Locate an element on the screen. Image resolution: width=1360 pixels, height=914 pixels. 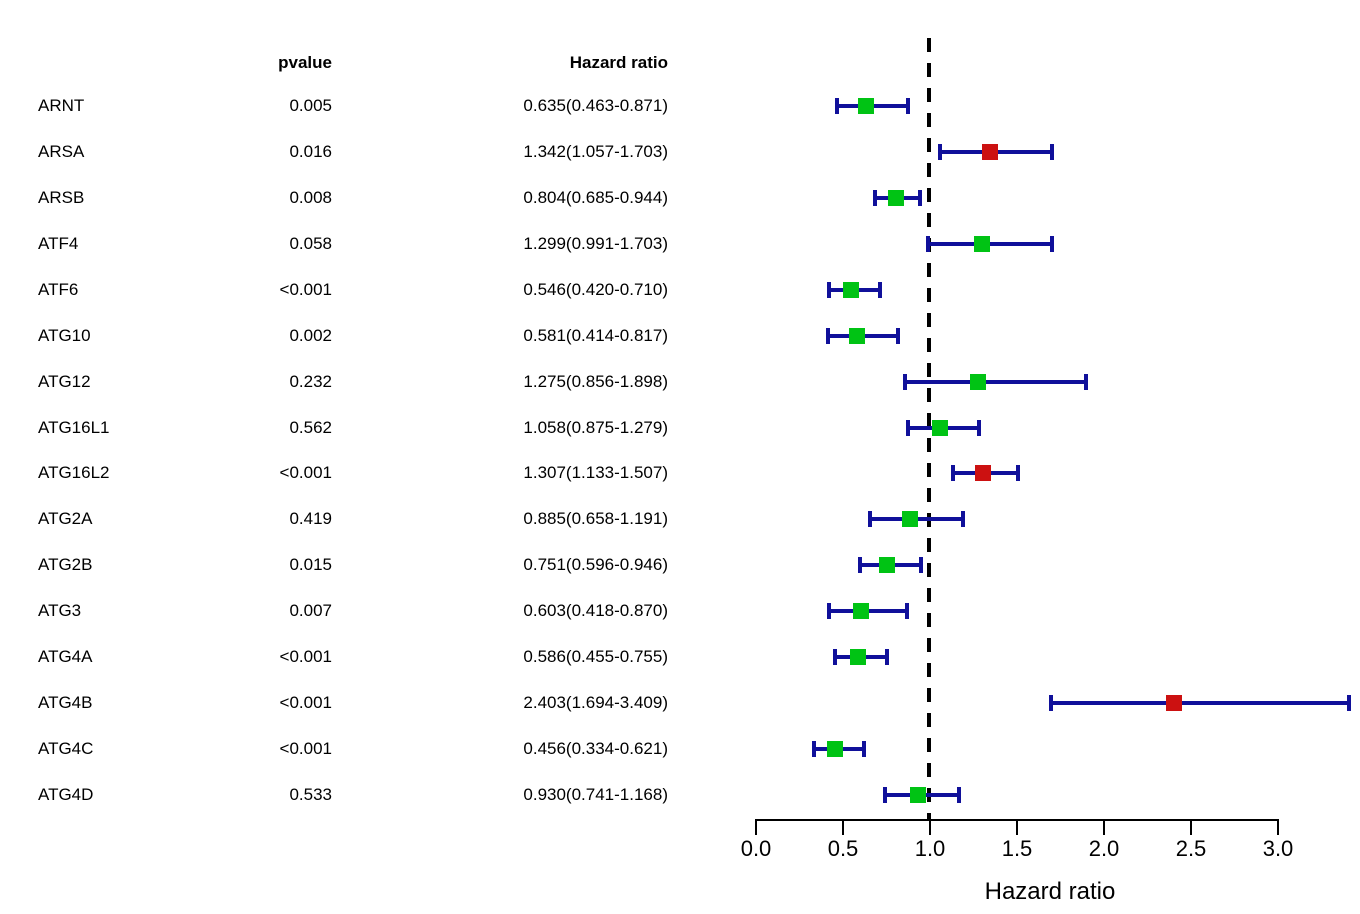
gene-label: ATG16L2 is located at coordinates (74, 473).